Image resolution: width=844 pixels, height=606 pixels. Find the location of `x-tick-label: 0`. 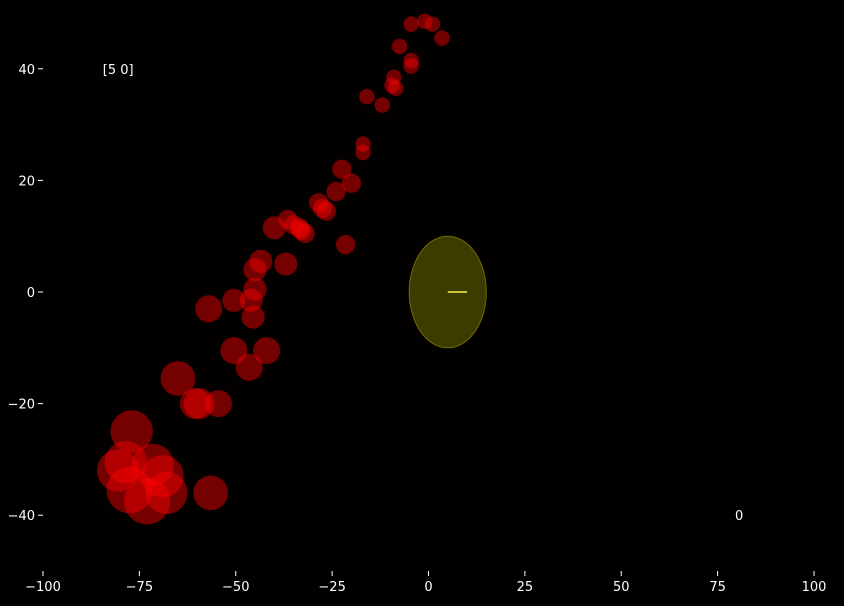

x-tick-label: 0 is located at coordinates (428, 587).